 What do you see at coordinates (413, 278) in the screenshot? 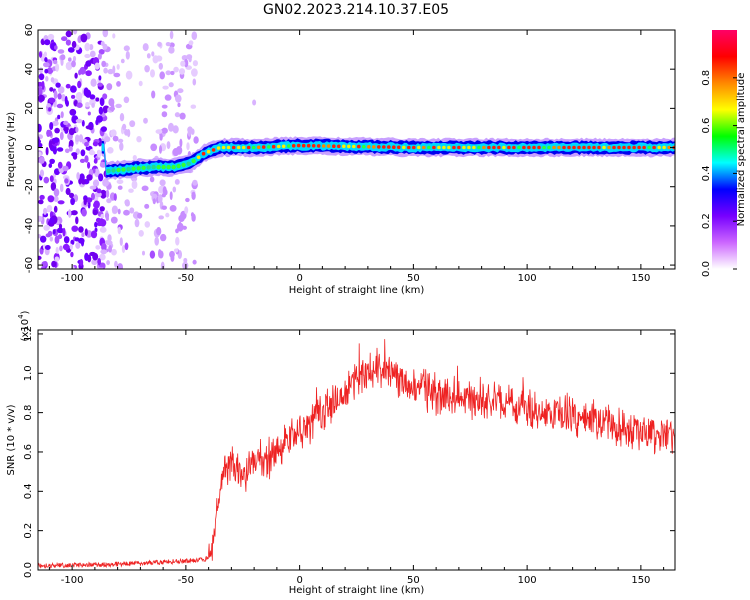
I see `spectrogram-x-tick-label: 50` at bounding box center [413, 278].